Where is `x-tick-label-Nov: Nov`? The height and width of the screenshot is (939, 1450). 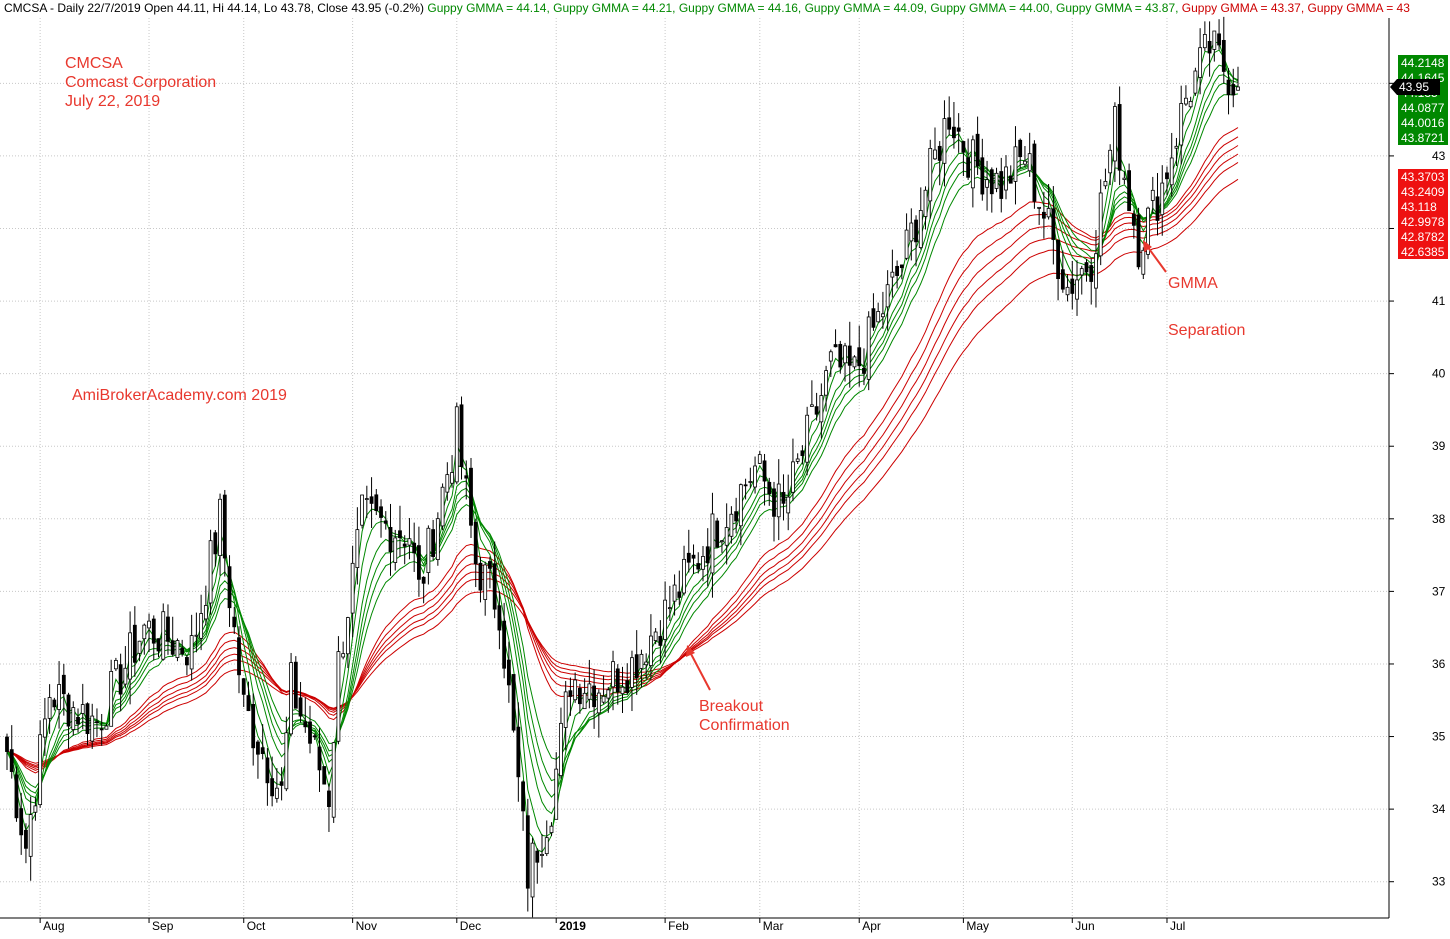
x-tick-label-Nov: Nov is located at coordinates (366, 926).